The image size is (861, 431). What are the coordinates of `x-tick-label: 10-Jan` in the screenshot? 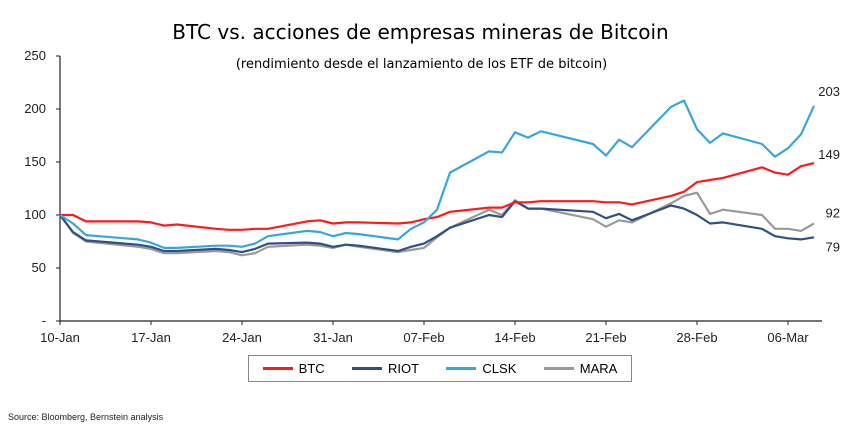 It's located at (60, 337).